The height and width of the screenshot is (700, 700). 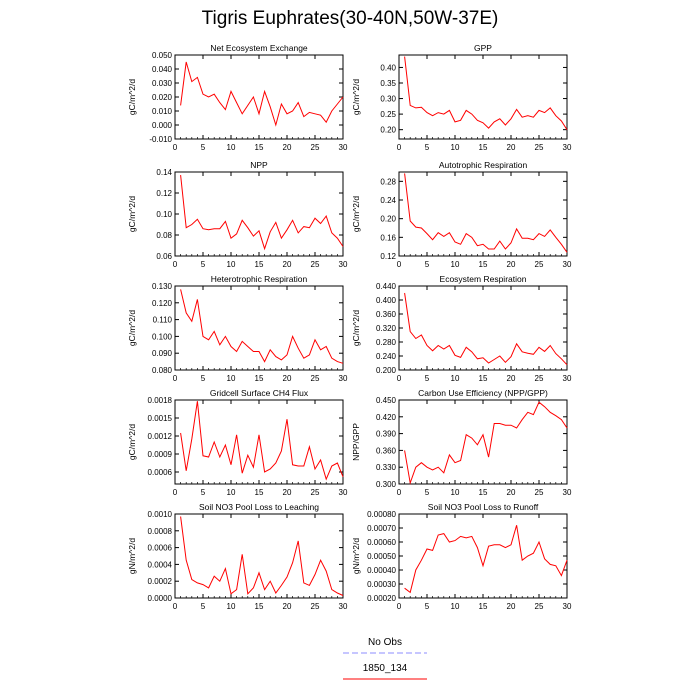 I want to click on panel-10-ytick-label: 0.00080, so click(x=381, y=514).